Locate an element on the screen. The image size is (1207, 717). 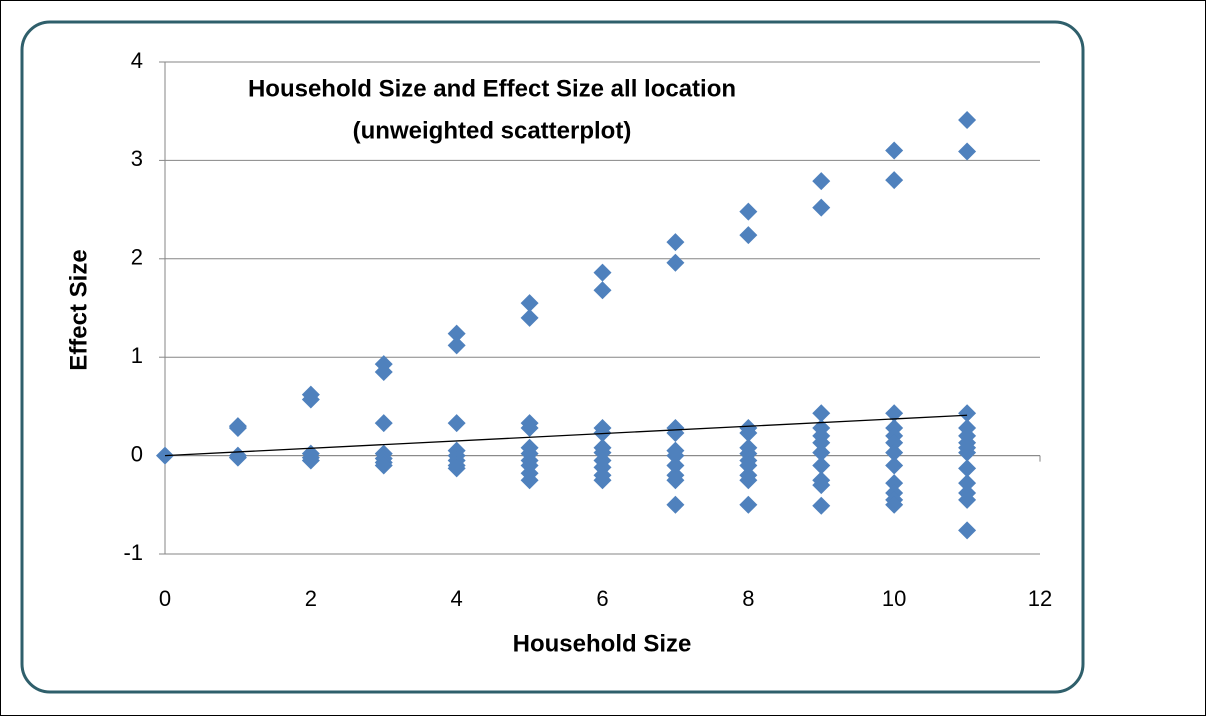
y-tick-label: 2 is located at coordinates (137, 257).